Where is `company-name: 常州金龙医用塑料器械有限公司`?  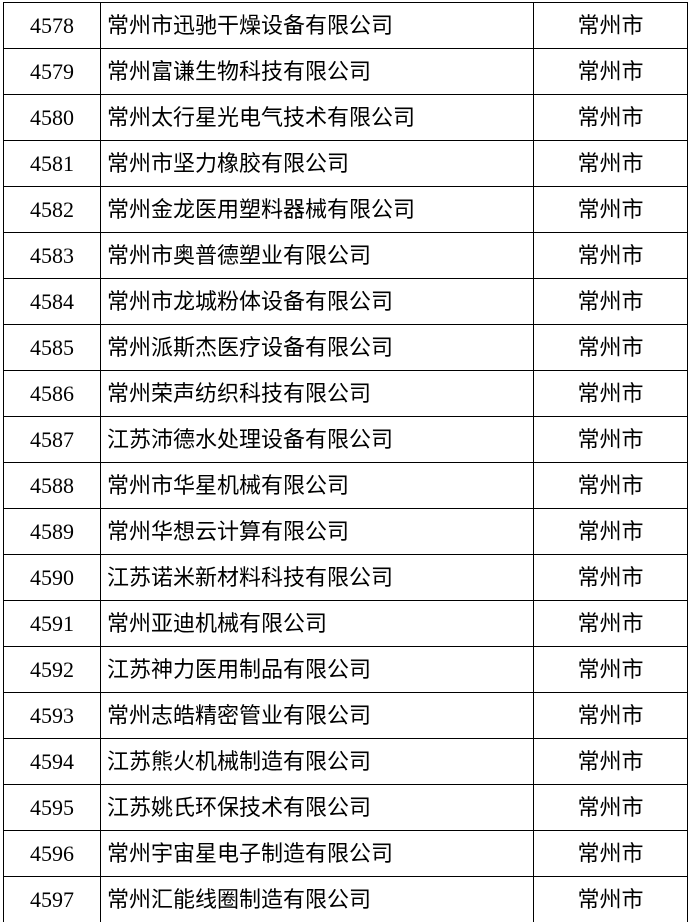
company-name: 常州金龙医用塑料器械有限公司 is located at coordinates (316, 209).